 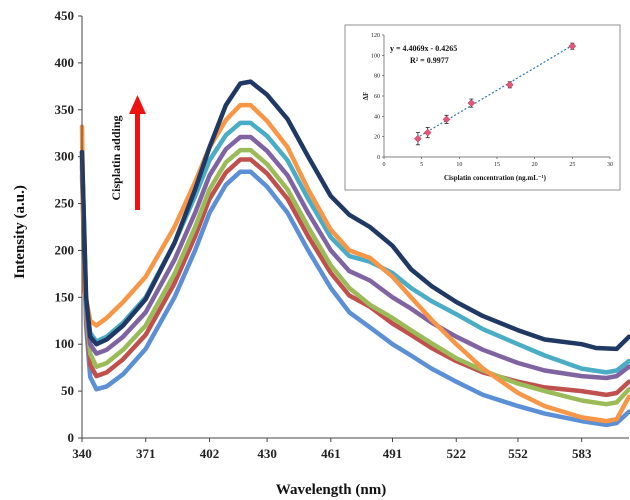 I want to click on inset-y-axis-title: ΔF, so click(x=366, y=96).